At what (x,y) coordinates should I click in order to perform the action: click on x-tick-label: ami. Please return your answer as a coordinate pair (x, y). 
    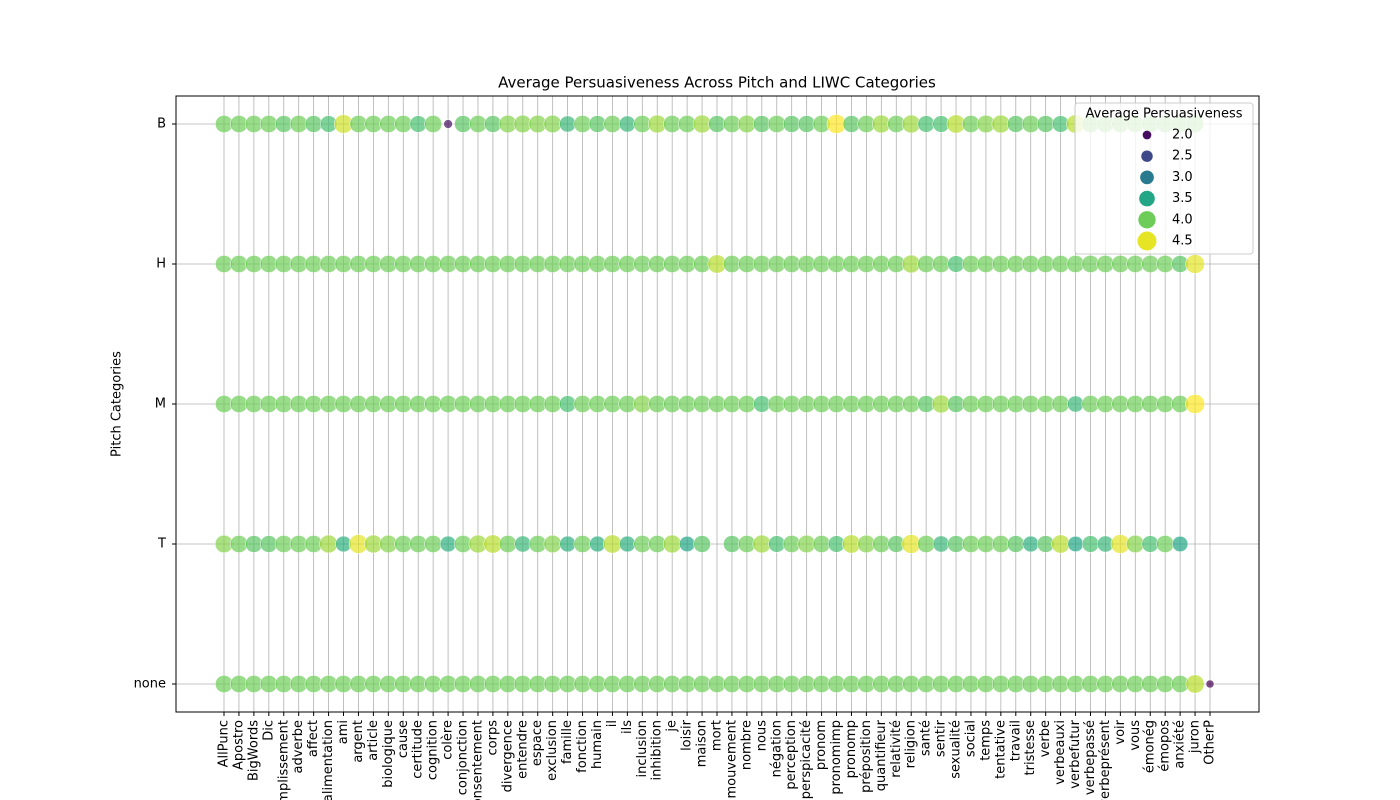
    Looking at the image, I should click on (343, 732).